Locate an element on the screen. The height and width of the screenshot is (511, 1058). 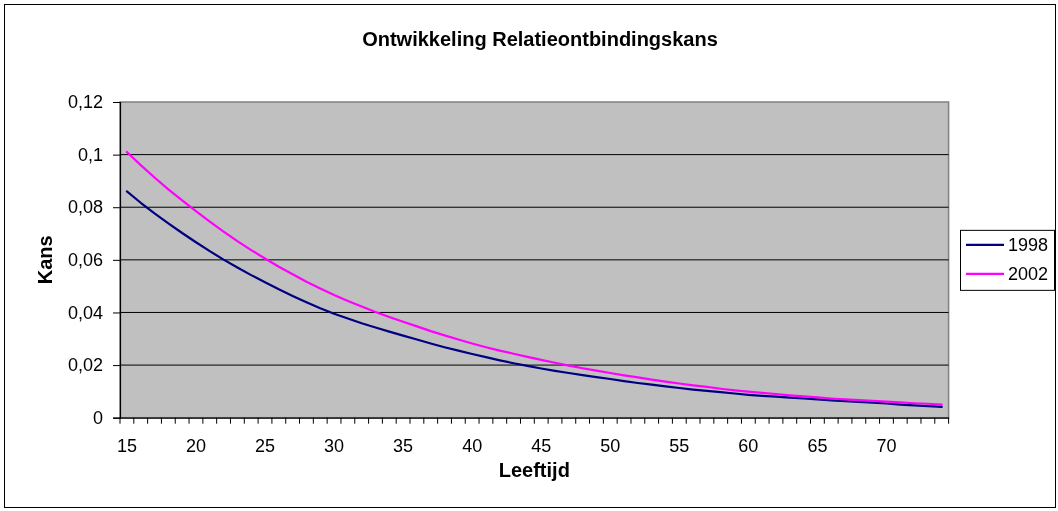
y-tick-label: 0 is located at coordinates (97, 417).